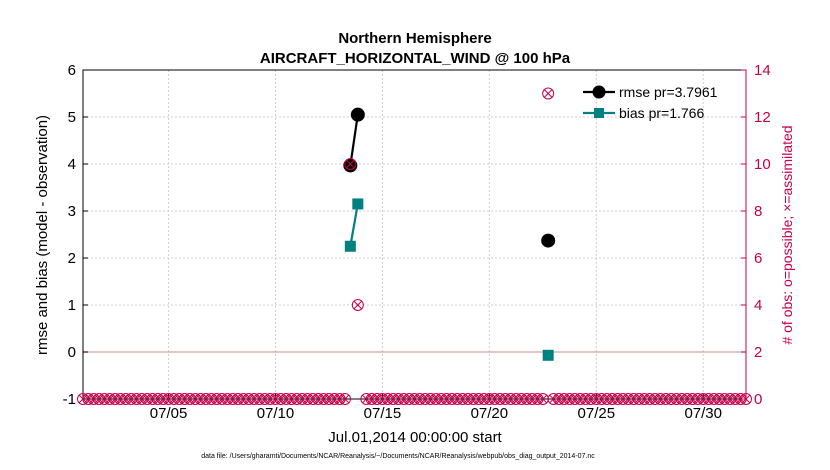 The height and width of the screenshot is (470, 830). What do you see at coordinates (72, 117) in the screenshot?
I see `y-tick-label: 5` at bounding box center [72, 117].